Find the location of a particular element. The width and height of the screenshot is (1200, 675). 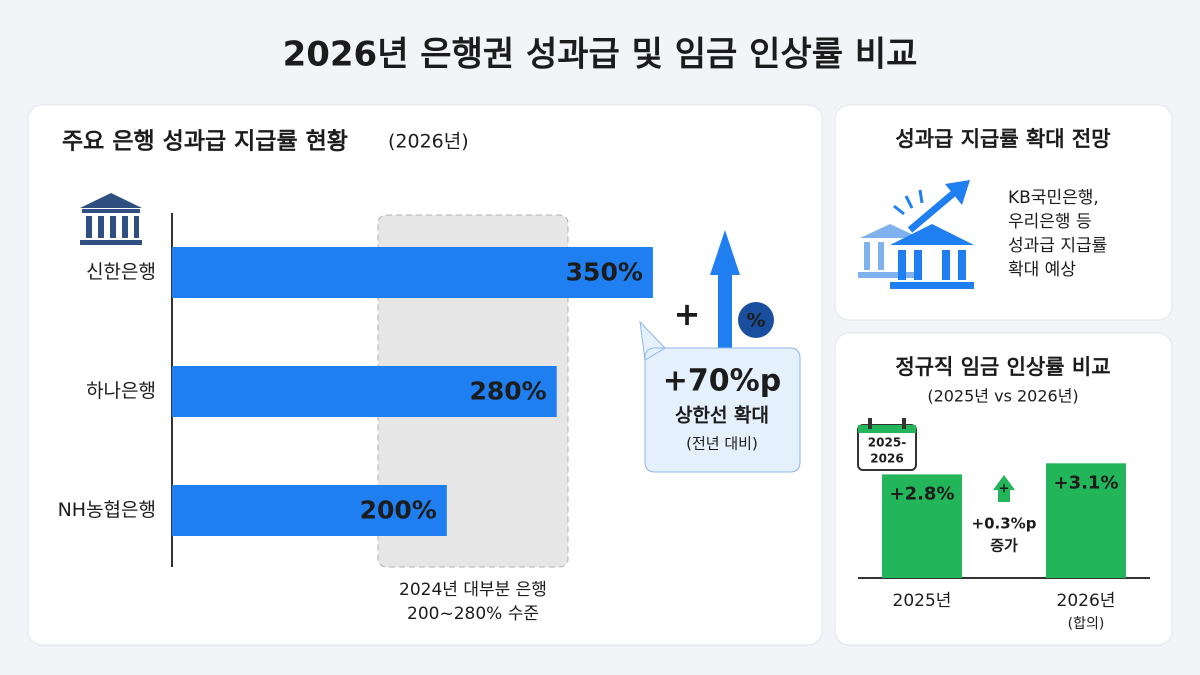

value-label: 350% is located at coordinates (604, 272).